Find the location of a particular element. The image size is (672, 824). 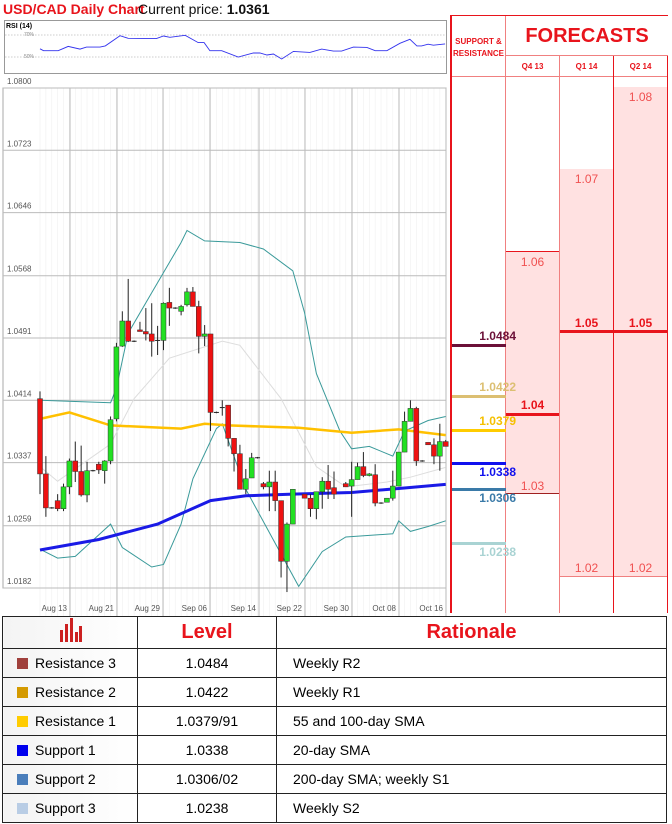

level-name-cell: Support 1 is located at coordinates (70, 750).